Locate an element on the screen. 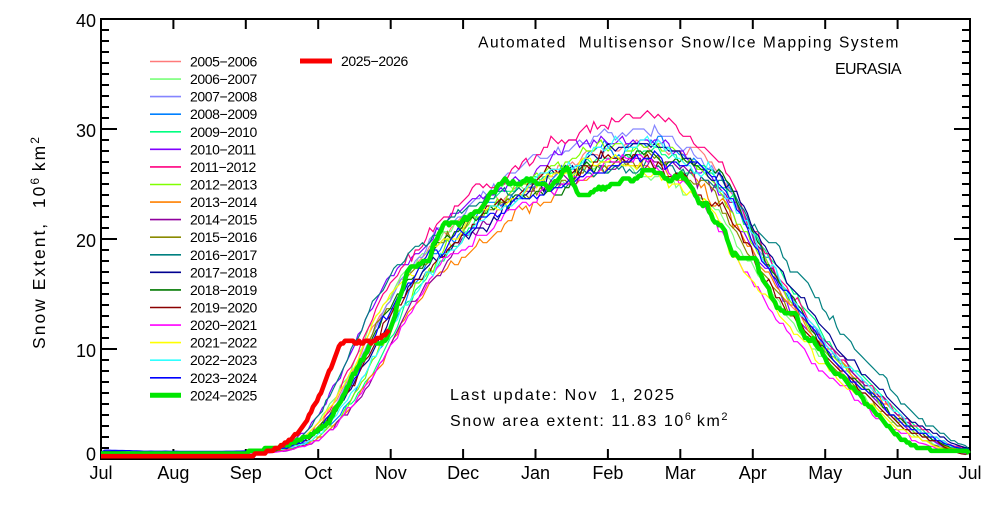 This screenshot has width=1000, height=505. svg-text: 2005−2006 is located at coordinates (223, 62).